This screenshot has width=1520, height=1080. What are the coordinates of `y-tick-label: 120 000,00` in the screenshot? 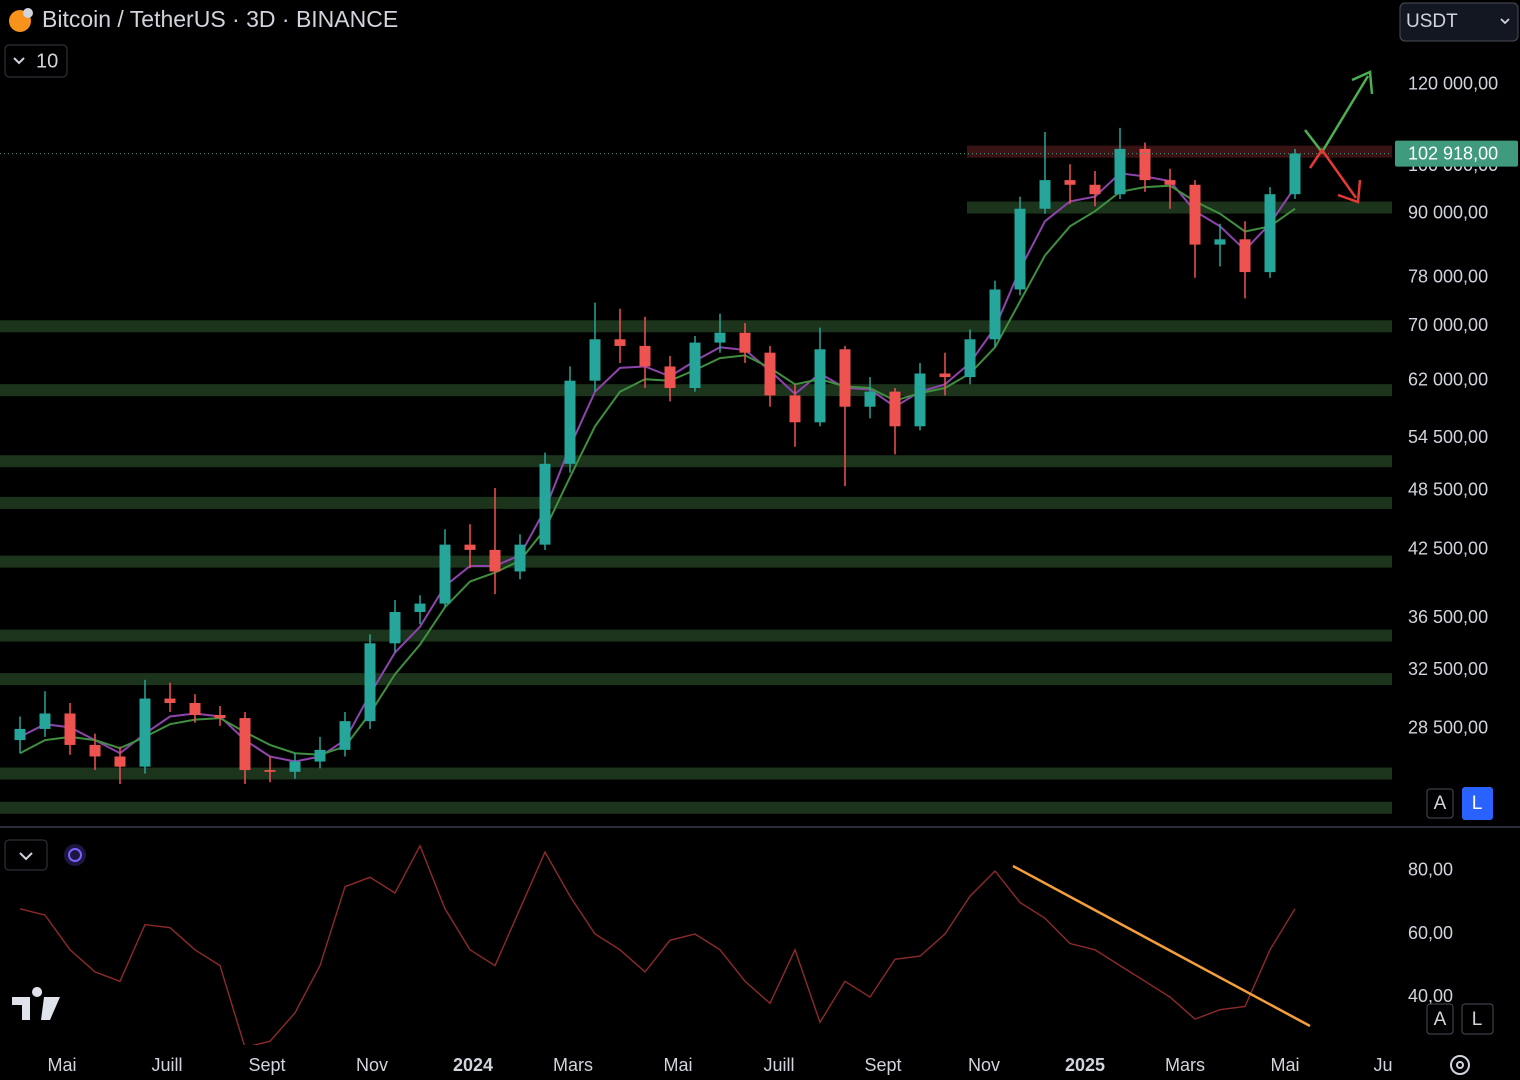 It's located at (1453, 84).